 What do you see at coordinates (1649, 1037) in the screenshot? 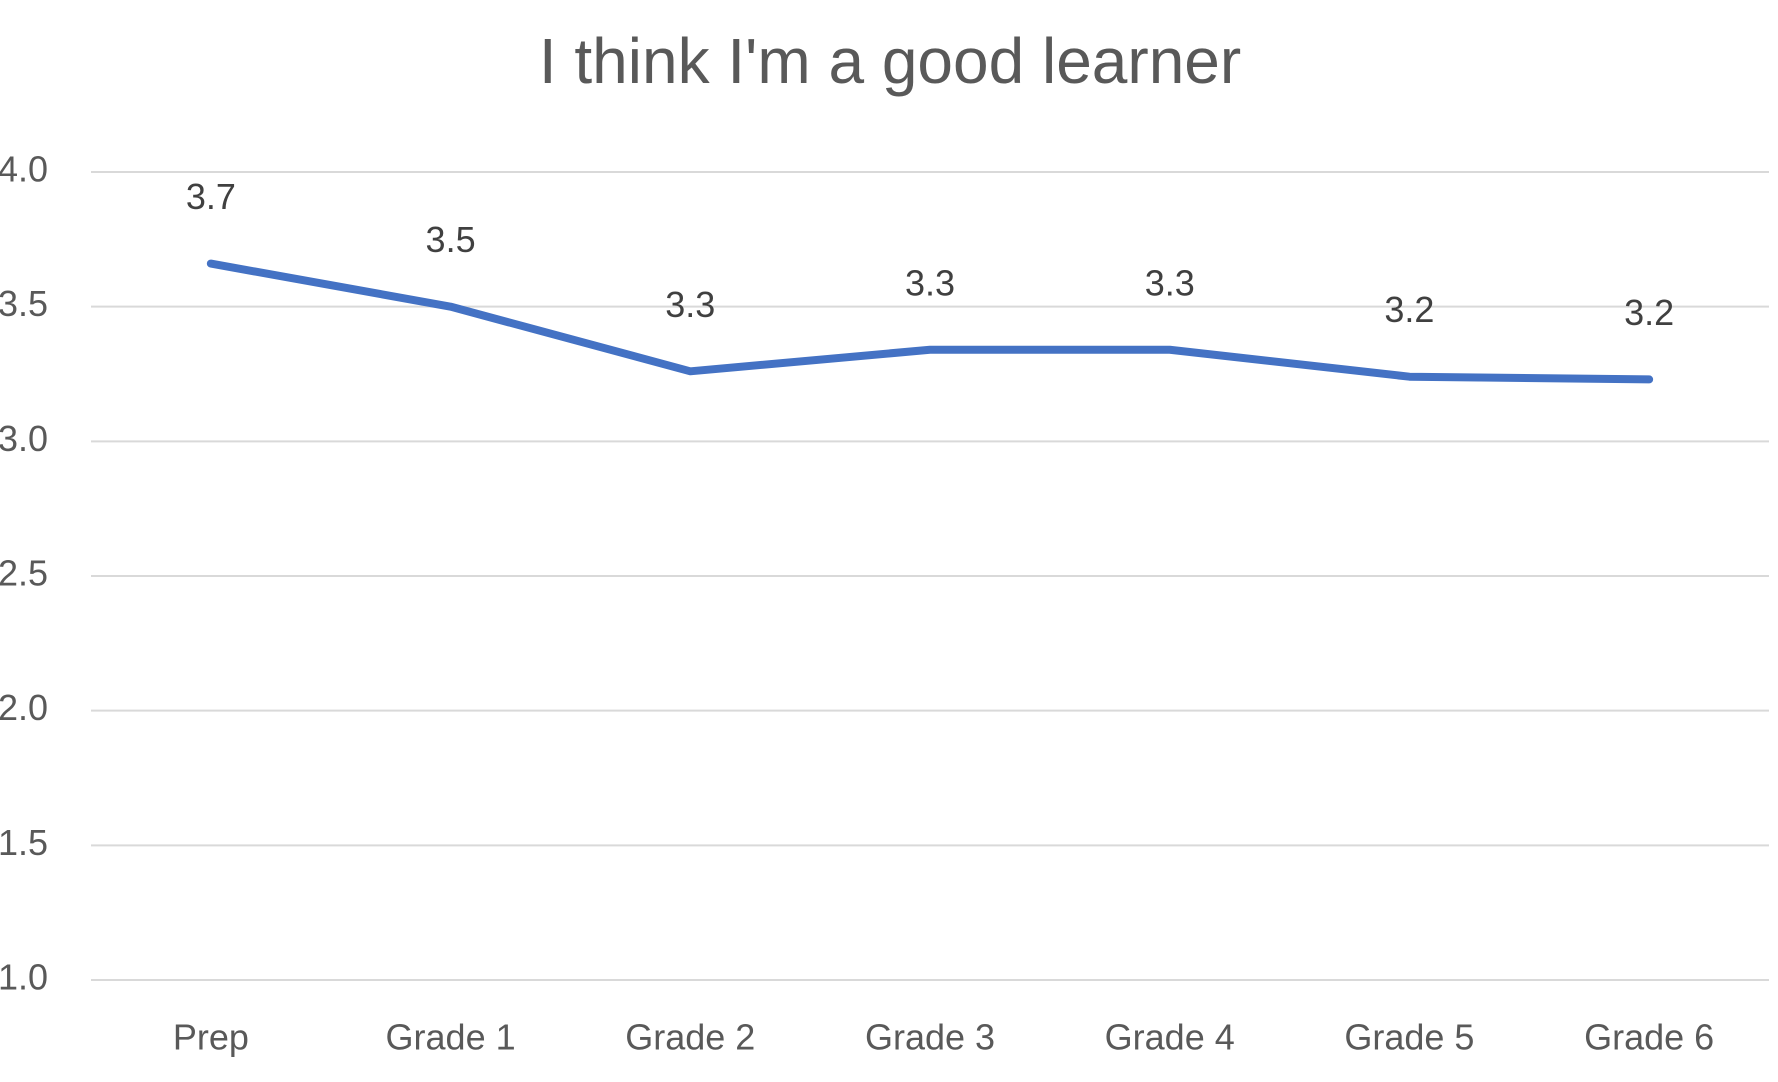
I see `x-tick-label: Grade 6` at bounding box center [1649, 1037].